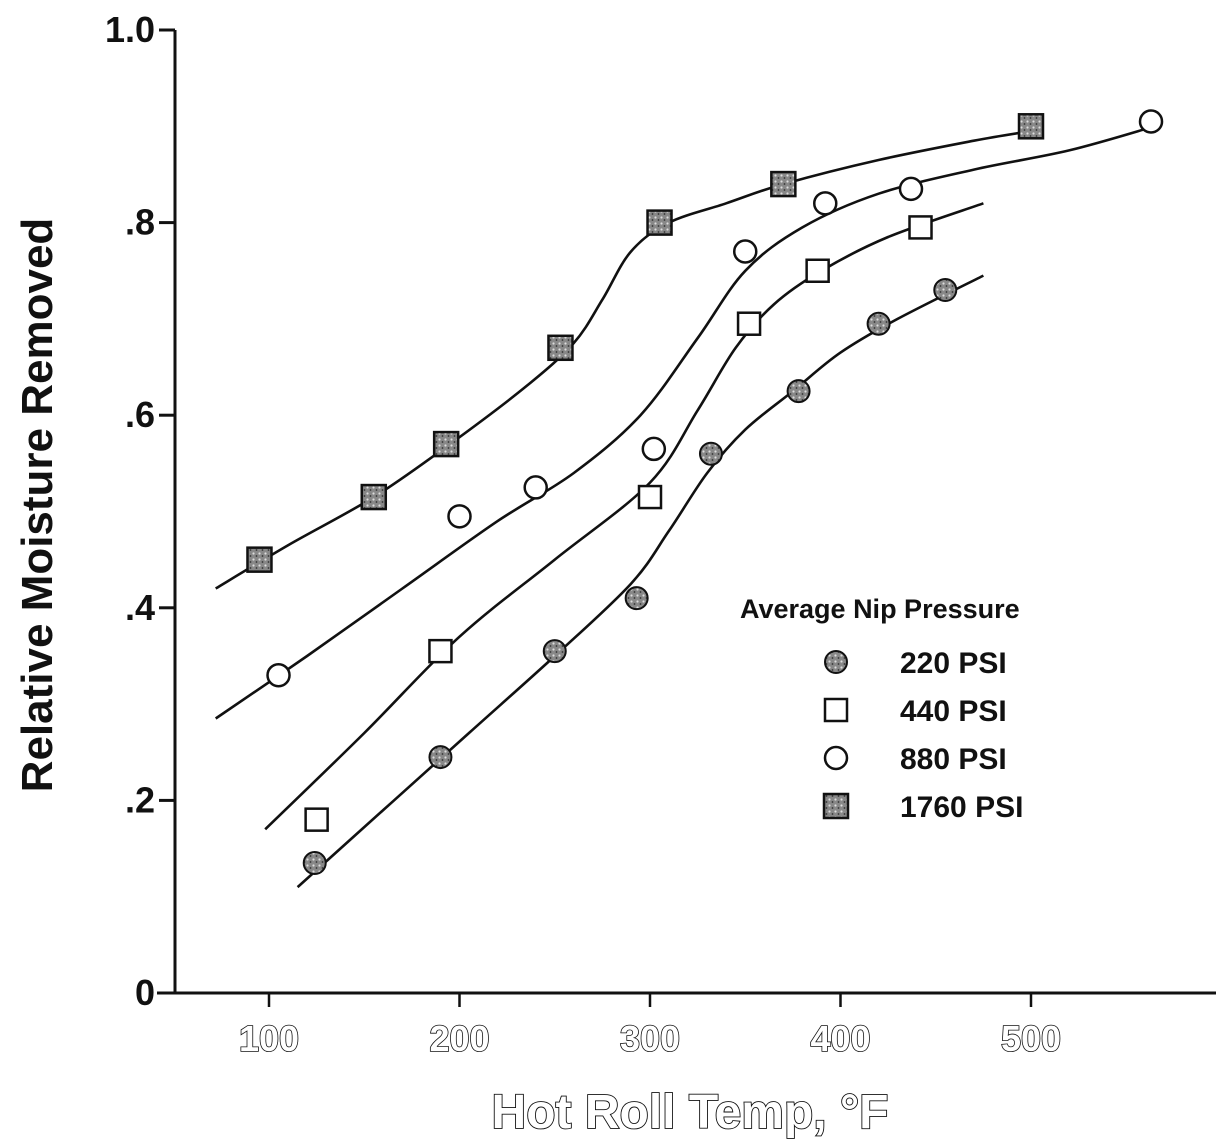 This screenshot has height=1140, width=1216. Describe the element at coordinates (140, 414) in the screenshot. I see `y-tick-label: .6` at that location.